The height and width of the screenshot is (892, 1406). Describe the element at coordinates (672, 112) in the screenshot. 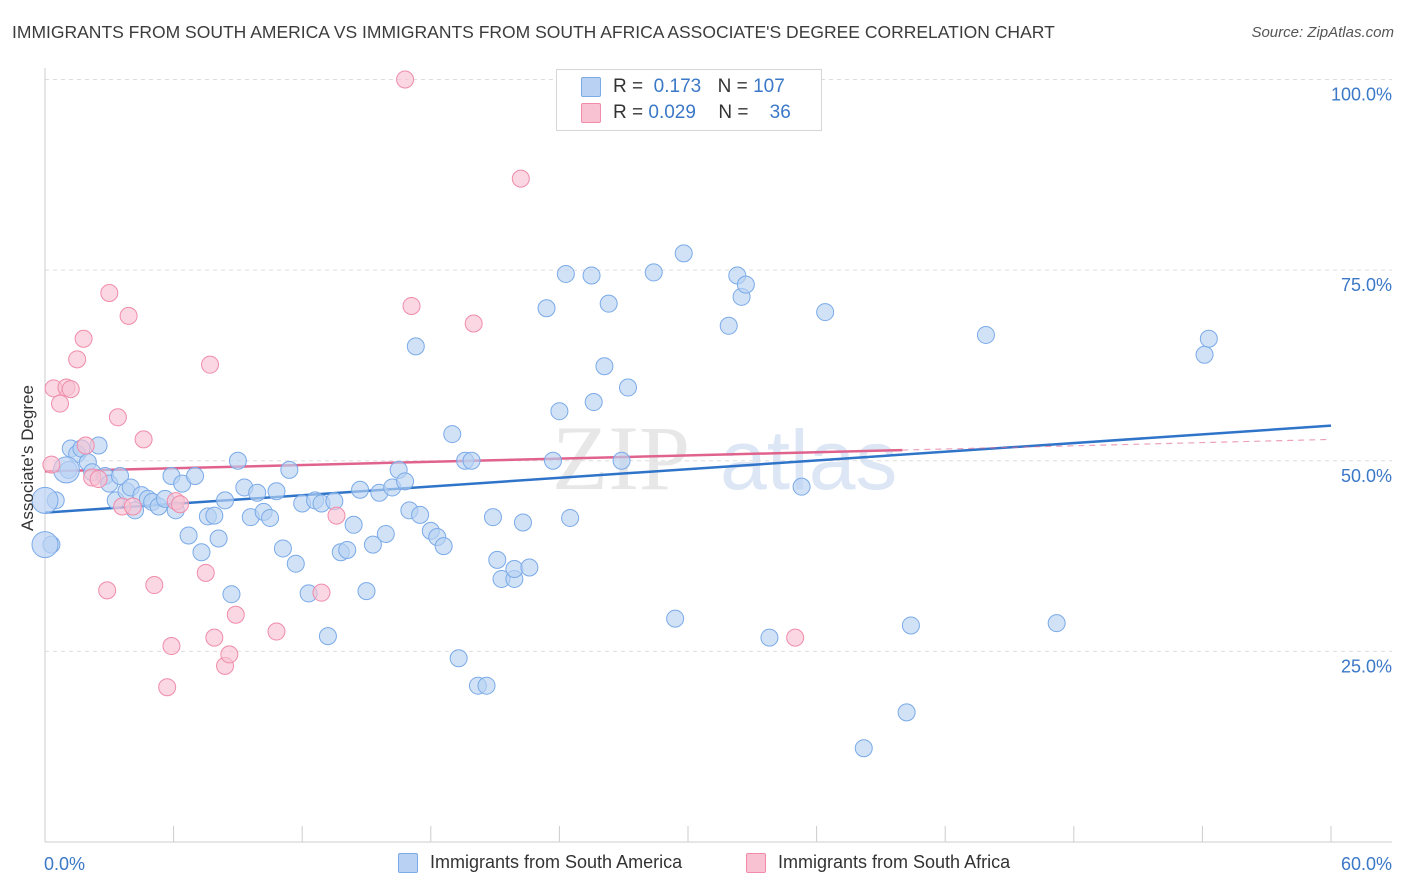

I see `legend-r-value: 0.029` at that location.